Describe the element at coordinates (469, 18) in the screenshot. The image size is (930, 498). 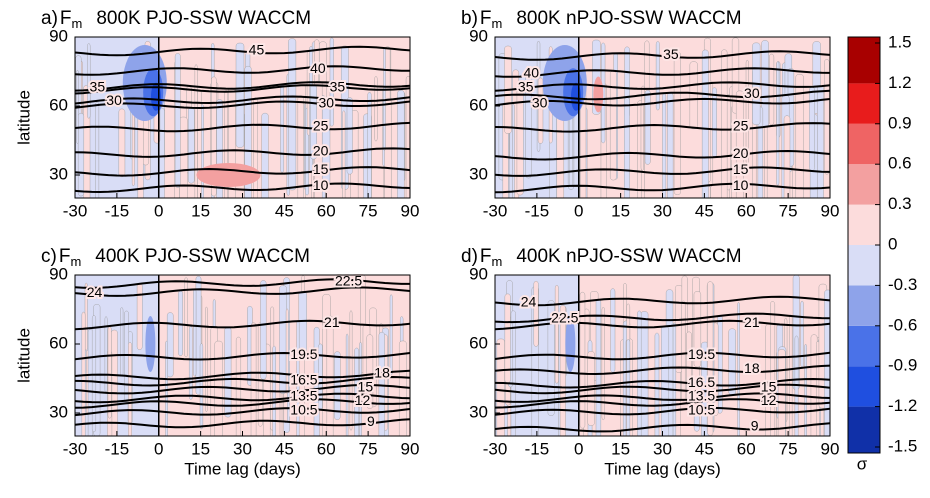
I see `title-panel-label: b)` at that location.